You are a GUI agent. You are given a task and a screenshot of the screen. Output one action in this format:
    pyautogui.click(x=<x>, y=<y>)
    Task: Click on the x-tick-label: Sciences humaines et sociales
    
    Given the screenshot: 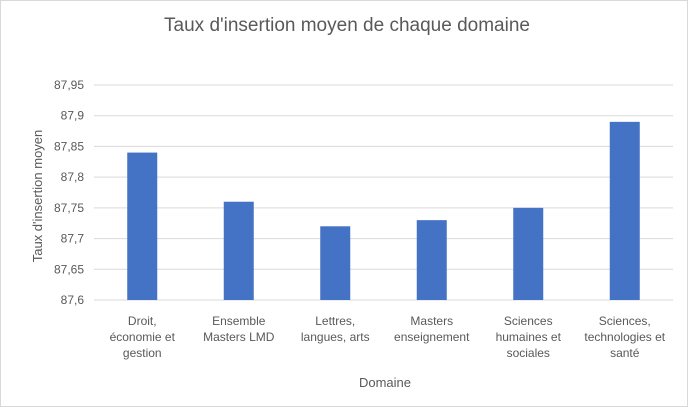 What is the action you would take?
    pyautogui.click(x=529, y=337)
    